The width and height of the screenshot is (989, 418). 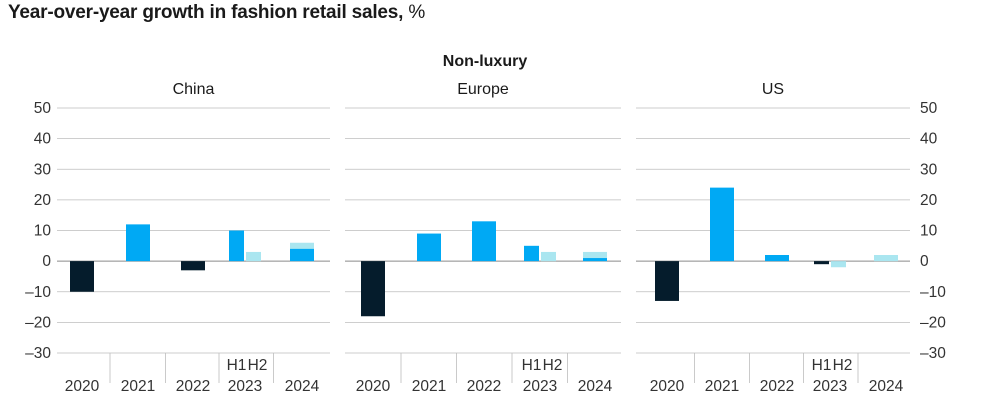 I want to click on bar-europe-2021, so click(x=429, y=247).